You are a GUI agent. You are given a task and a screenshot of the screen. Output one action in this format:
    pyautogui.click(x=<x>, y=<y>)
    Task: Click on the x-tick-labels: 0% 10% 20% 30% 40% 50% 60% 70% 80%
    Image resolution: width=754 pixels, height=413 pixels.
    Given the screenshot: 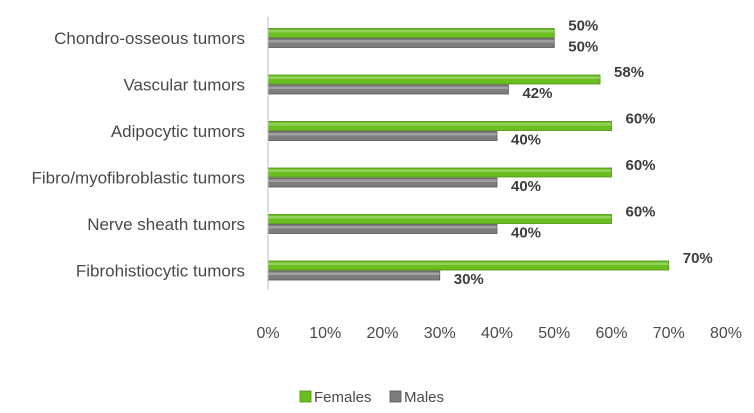 What is the action you would take?
    pyautogui.click(x=499, y=333)
    